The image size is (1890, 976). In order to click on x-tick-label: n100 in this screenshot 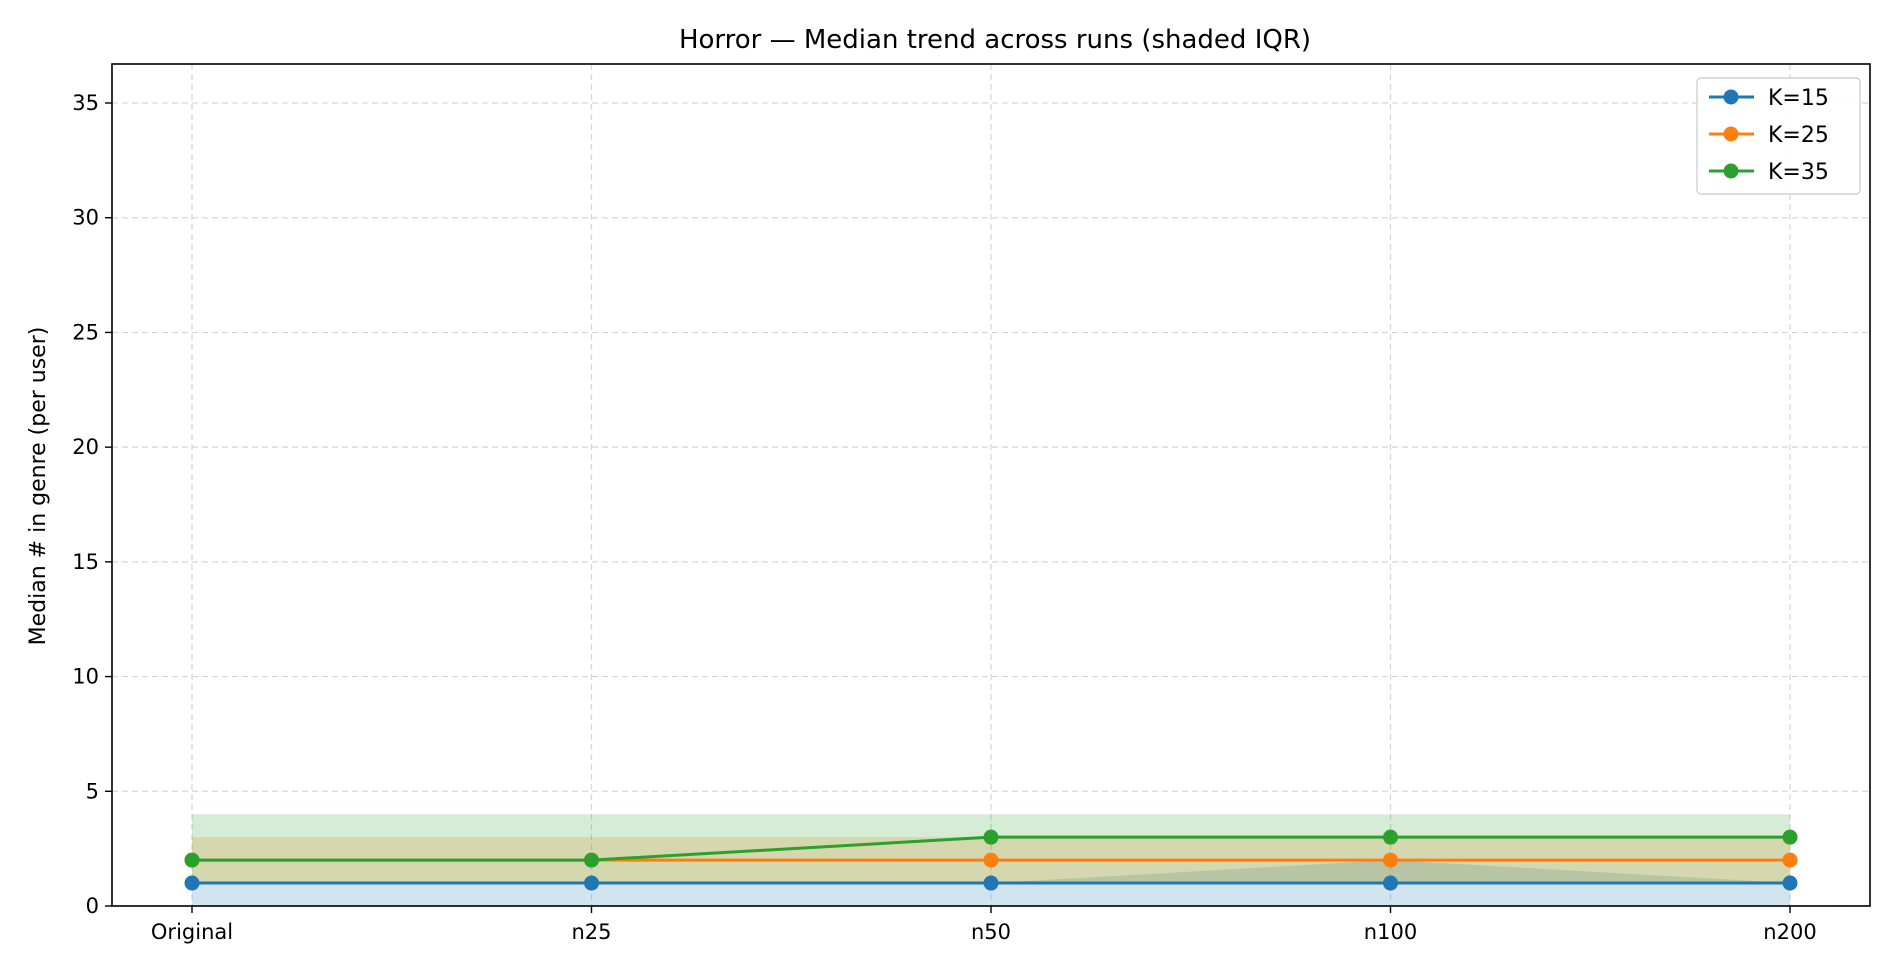, I will do `click(1390, 932)`.